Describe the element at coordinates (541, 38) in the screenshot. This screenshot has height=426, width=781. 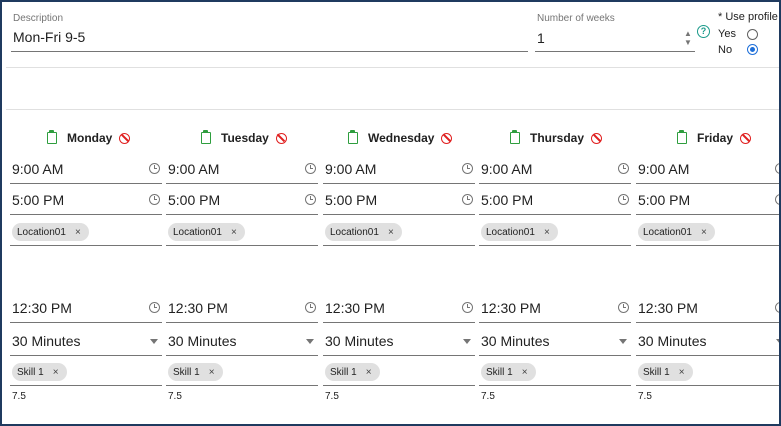
I see `weeks-input: 1` at that location.